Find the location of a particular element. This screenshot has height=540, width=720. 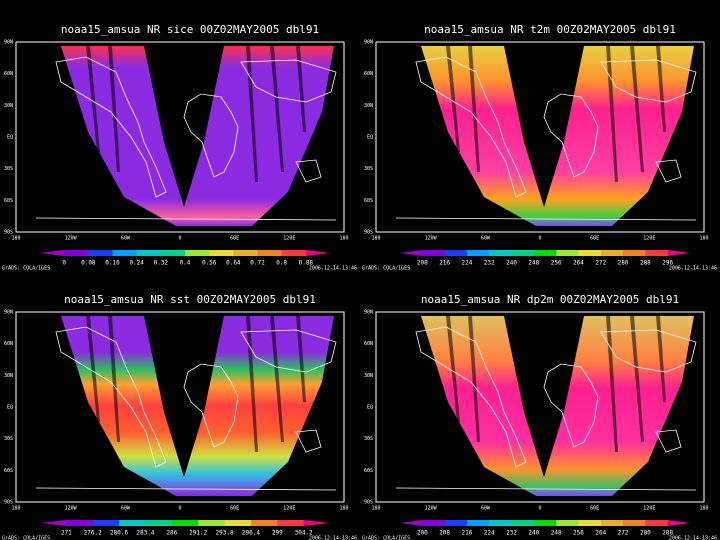

colorbar-label: 299 is located at coordinates (277, 533).